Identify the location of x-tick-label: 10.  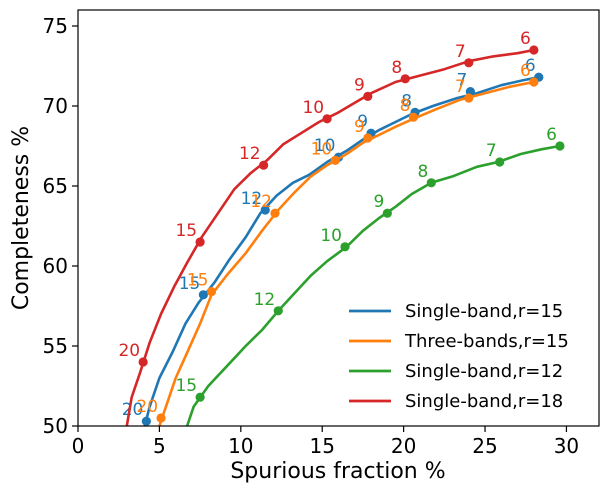
(240, 446).